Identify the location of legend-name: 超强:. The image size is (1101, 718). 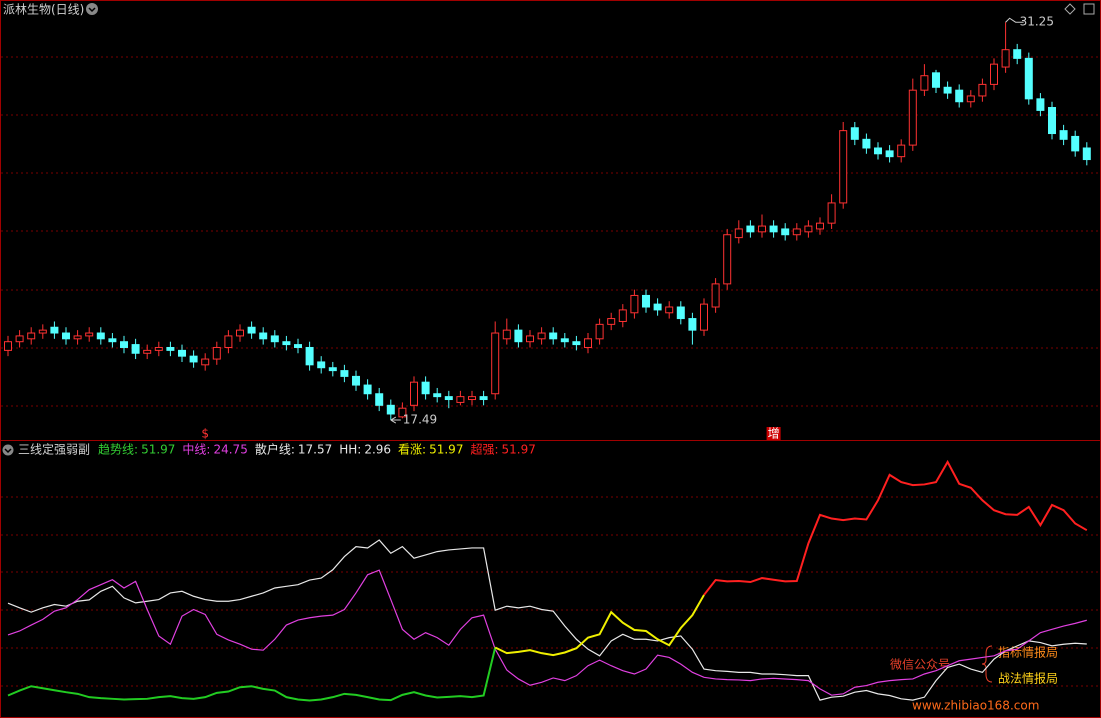
(484, 449).